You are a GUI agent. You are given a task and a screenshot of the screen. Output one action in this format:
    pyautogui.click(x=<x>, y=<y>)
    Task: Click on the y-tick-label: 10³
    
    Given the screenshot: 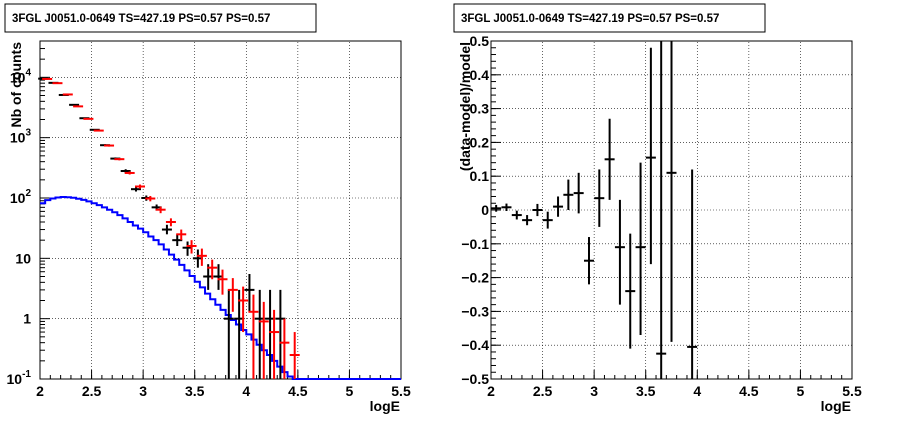 What is the action you would take?
    pyautogui.click(x=21, y=137)
    